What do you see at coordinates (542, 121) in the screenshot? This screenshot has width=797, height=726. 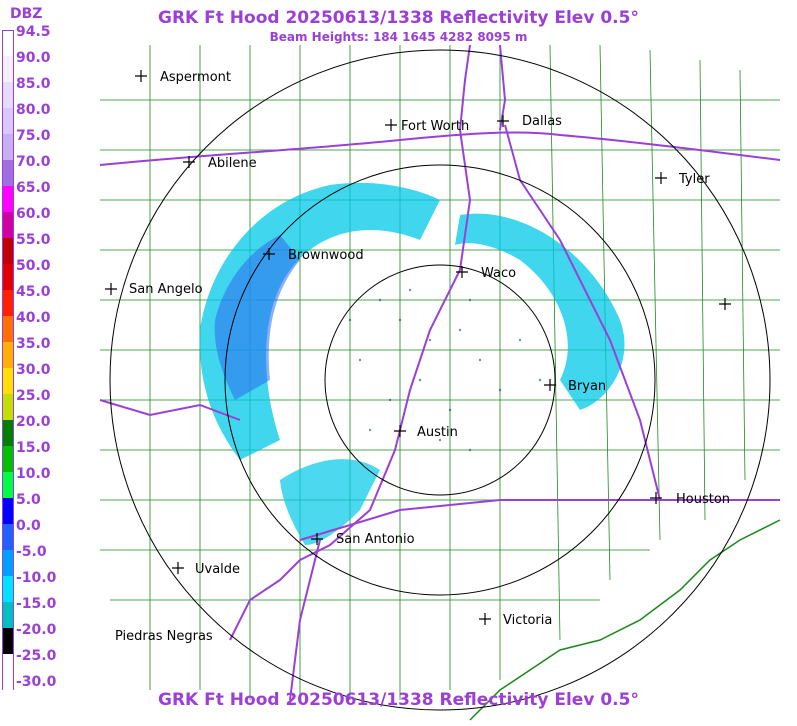 I see `city-label: Dallas` at bounding box center [542, 121].